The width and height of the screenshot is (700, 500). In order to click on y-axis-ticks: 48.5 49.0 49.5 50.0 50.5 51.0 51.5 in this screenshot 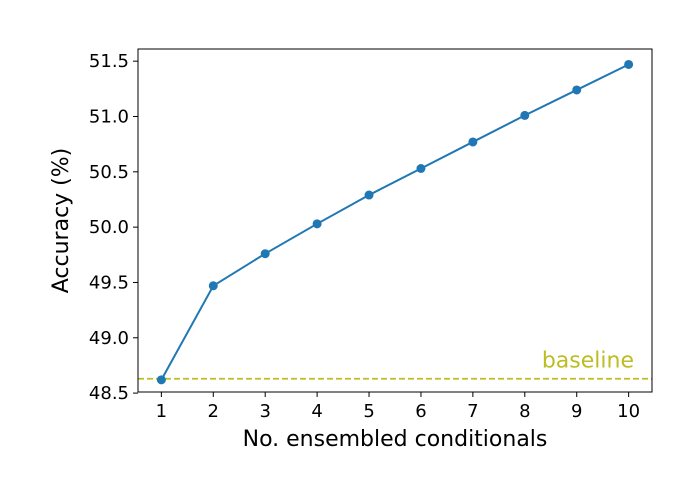, I will do `click(113, 227)`.